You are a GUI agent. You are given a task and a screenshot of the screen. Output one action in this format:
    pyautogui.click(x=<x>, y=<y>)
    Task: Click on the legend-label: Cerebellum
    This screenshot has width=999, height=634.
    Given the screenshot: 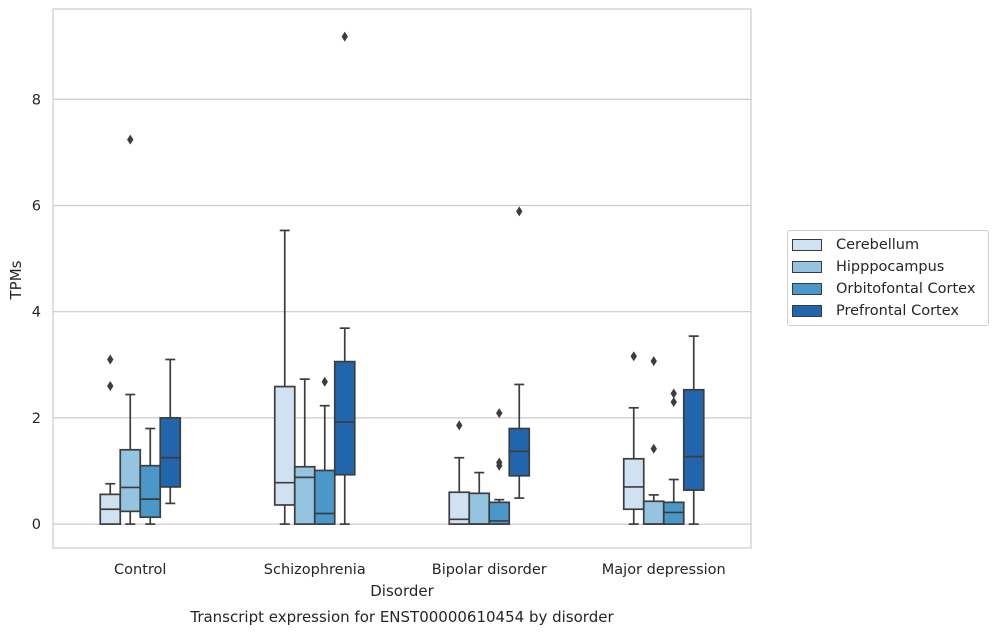 What is the action you would take?
    pyautogui.click(x=878, y=245)
    